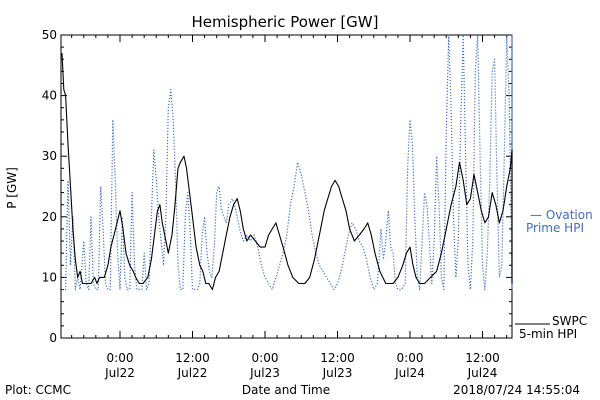 The height and width of the screenshot is (400, 600). I want to click on y-axis-label: P [GW], so click(12, 188).